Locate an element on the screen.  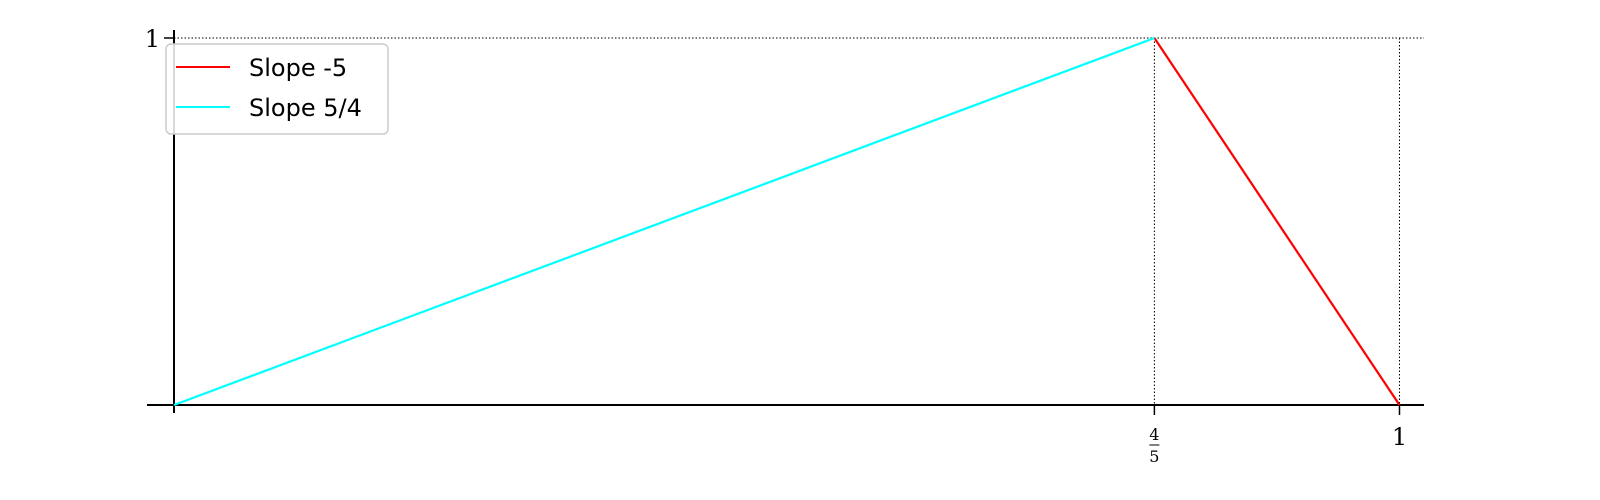
x-tick-label-numerator-0: 4 is located at coordinates (1154, 434).